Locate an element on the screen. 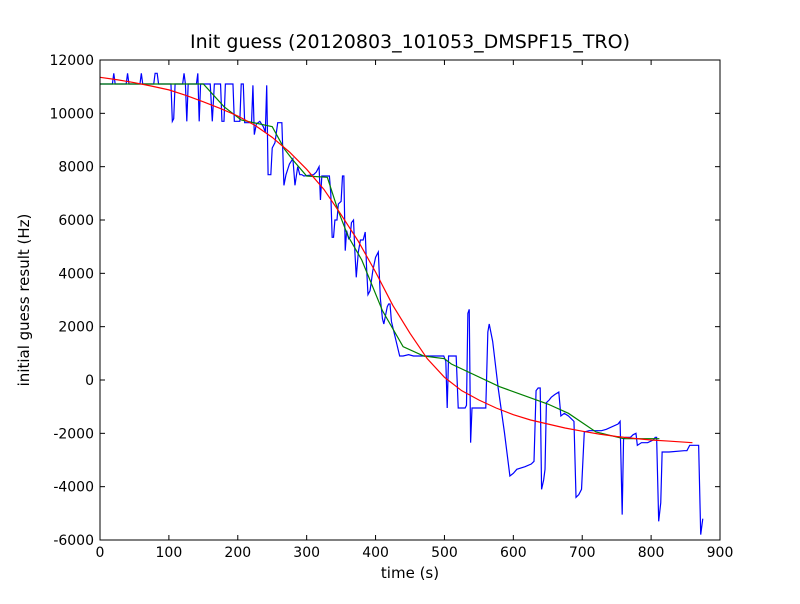 The width and height of the screenshot is (800, 604). x-tick-label-2: 200 is located at coordinates (237, 553).